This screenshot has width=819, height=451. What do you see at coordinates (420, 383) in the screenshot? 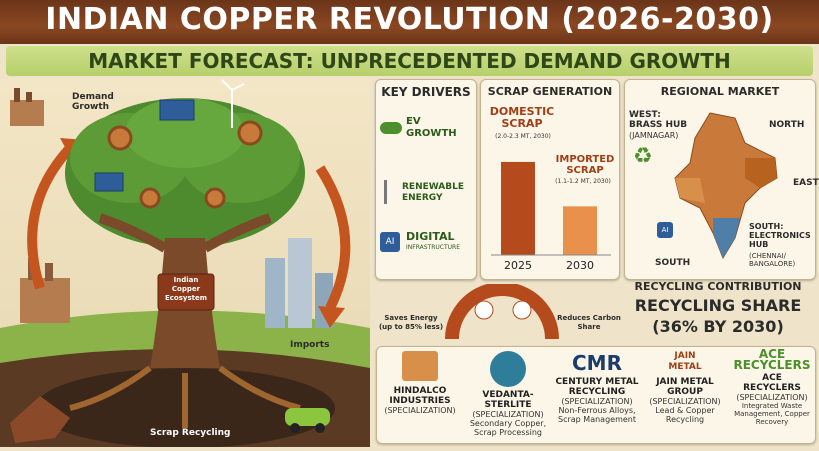
I see `company-hindalco: HINDALCO INDUSTRIES (SPECIALIZATION)` at bounding box center [420, 383].